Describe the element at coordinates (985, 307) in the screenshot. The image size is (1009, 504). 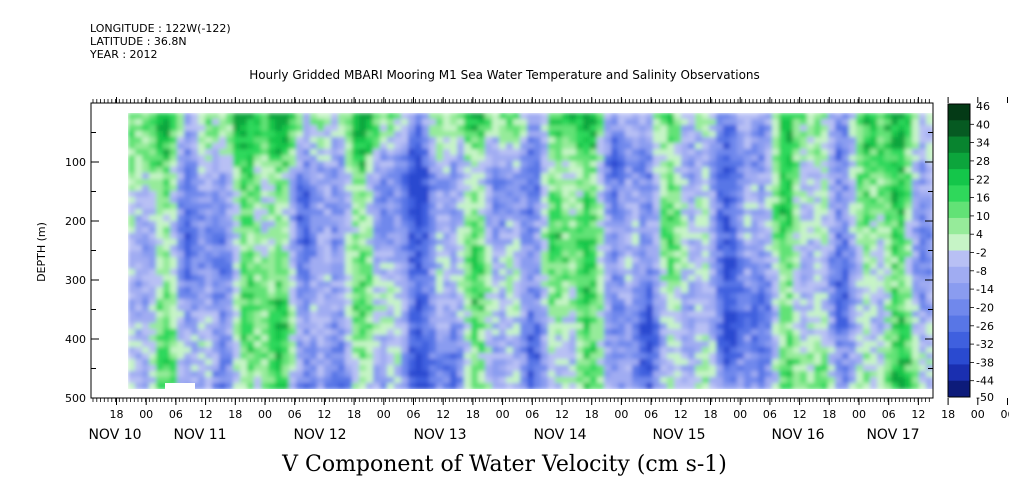
I see `colorbar-label: -20` at that location.